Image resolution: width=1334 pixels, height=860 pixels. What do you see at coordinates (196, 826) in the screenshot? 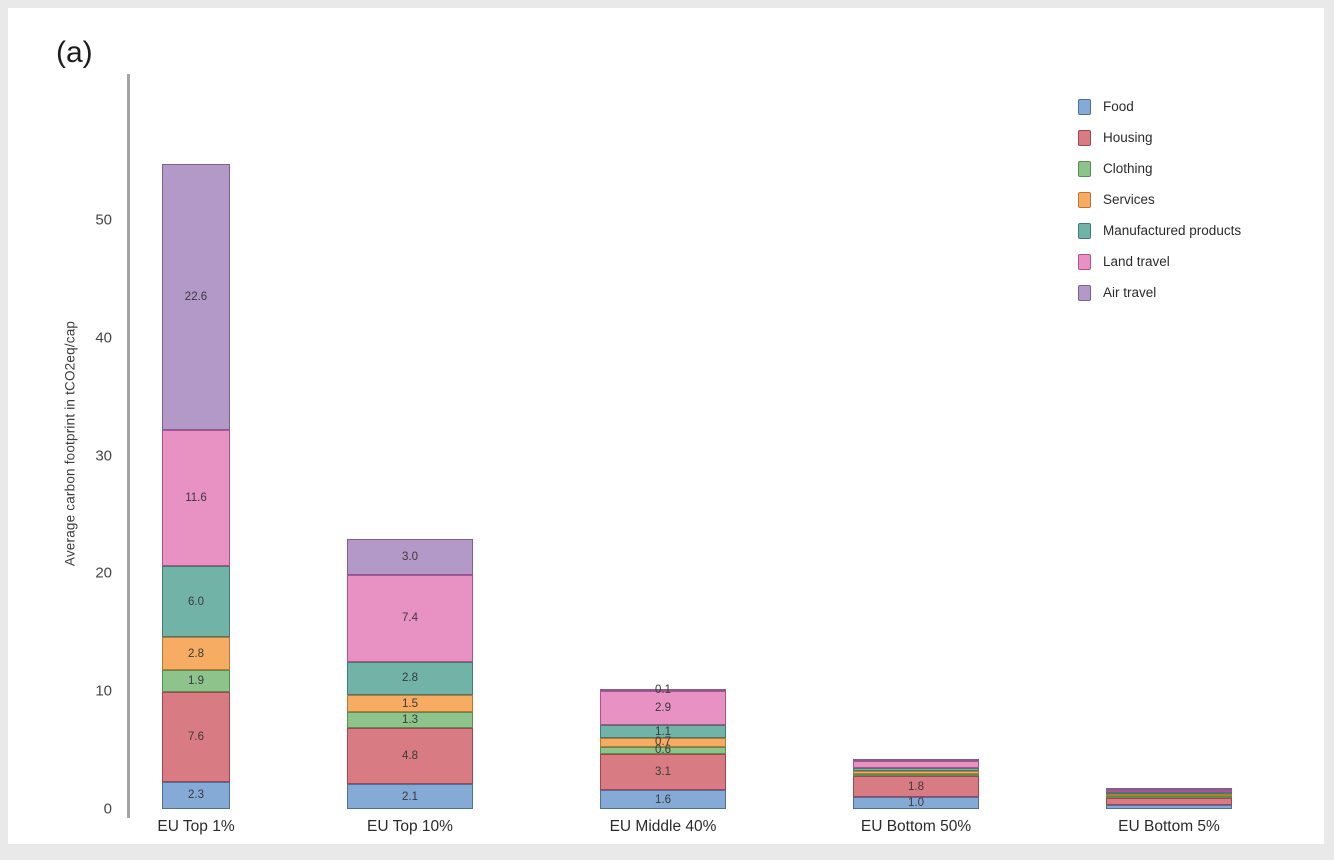
I see `x-category-label: EU Top 1%` at bounding box center [196, 826].